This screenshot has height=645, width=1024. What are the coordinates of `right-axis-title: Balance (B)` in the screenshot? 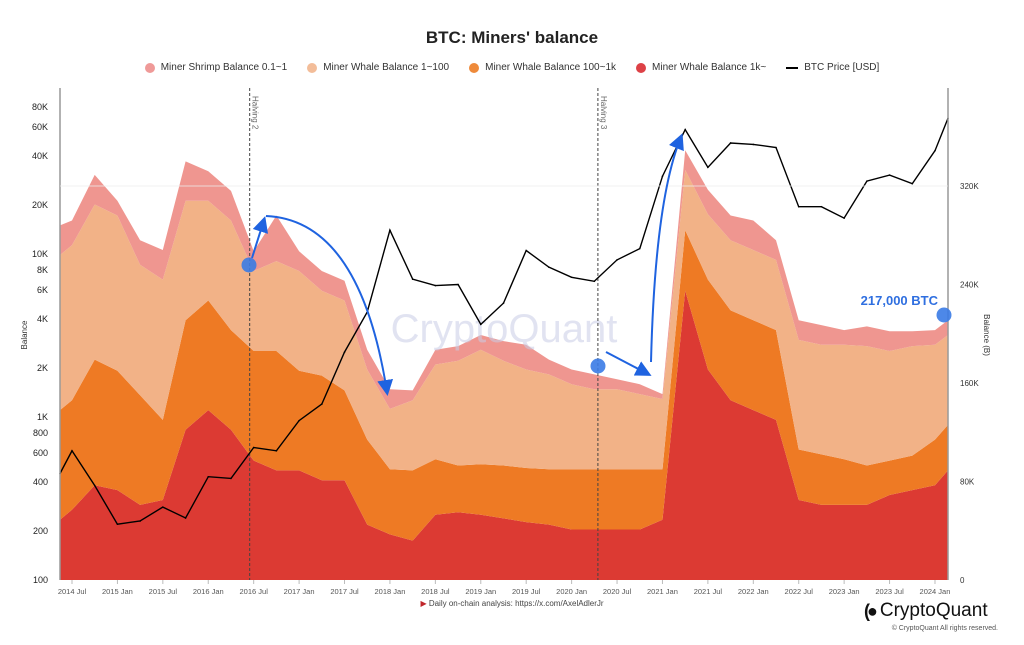 It's located at (986, 335).